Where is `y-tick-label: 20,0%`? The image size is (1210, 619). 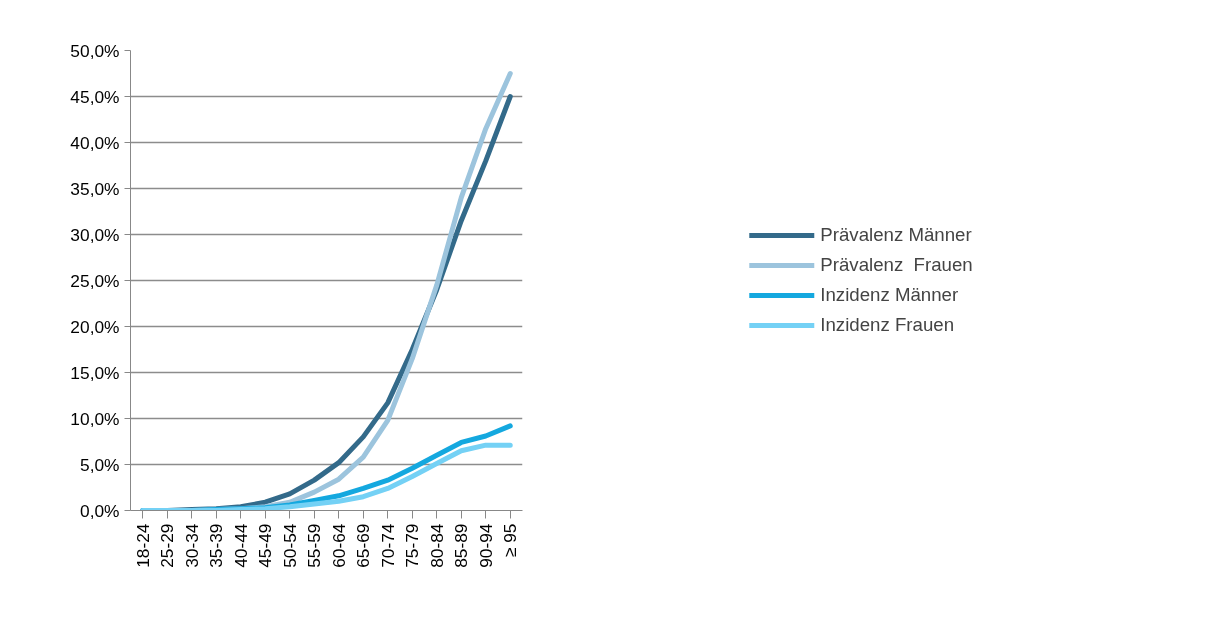 y-tick-label: 20,0% is located at coordinates (95, 326).